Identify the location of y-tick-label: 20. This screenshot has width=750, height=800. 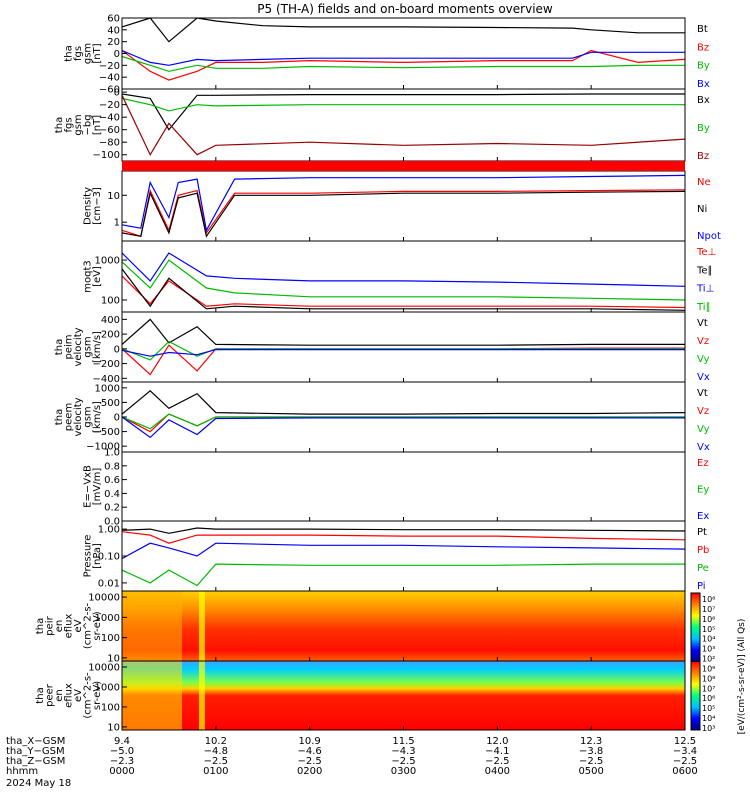
(113, 42).